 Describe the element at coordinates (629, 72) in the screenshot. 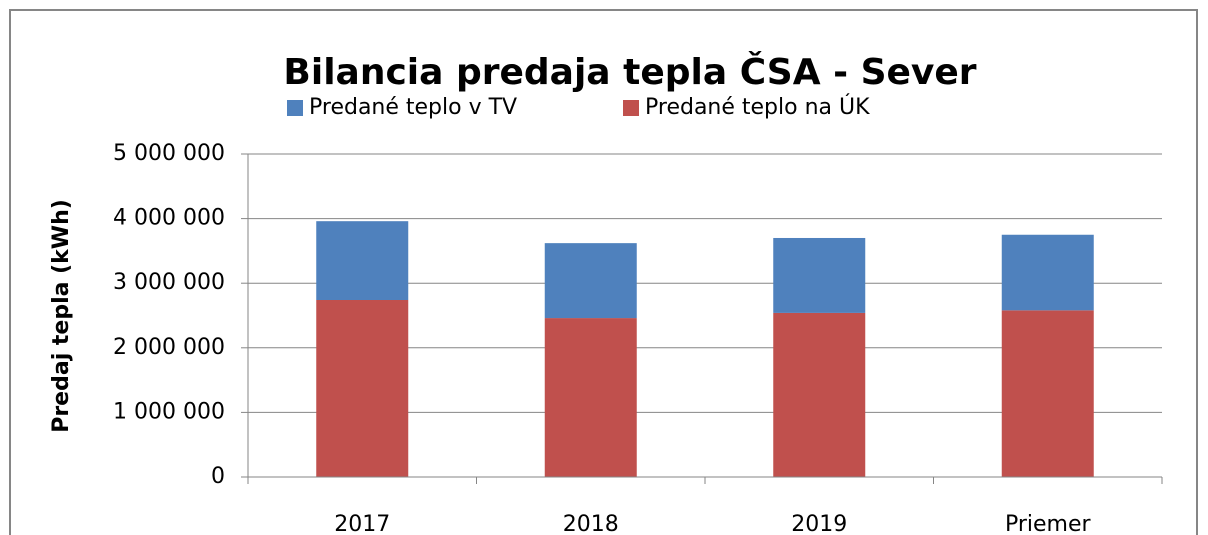

I see `chart-title: Bilancia predaja tepla ČSA - Sever` at that location.